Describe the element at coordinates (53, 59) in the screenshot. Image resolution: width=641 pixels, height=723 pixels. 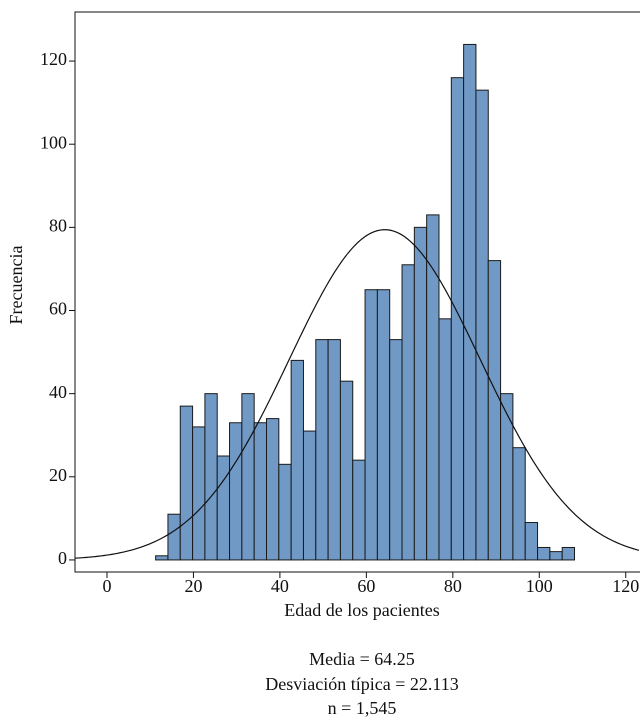
I see `y-tick-label: 120` at that location.